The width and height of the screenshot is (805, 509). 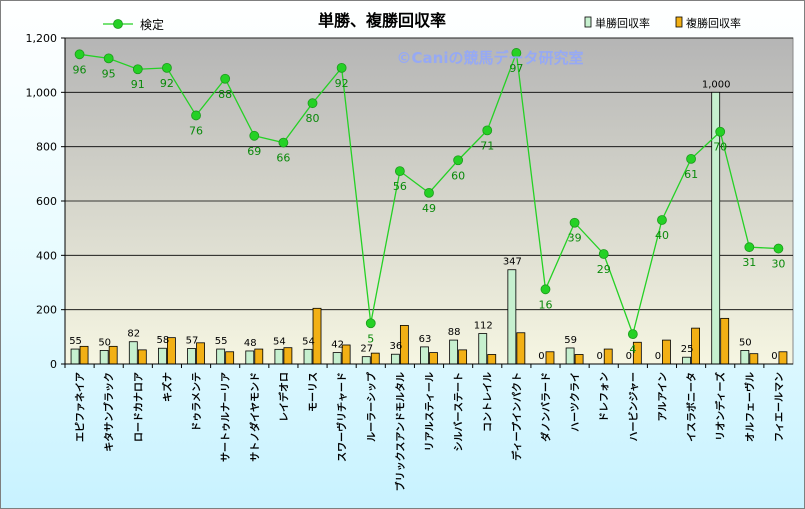 I want to click on category-label: スワーヴリチャード, so click(x=342, y=417).